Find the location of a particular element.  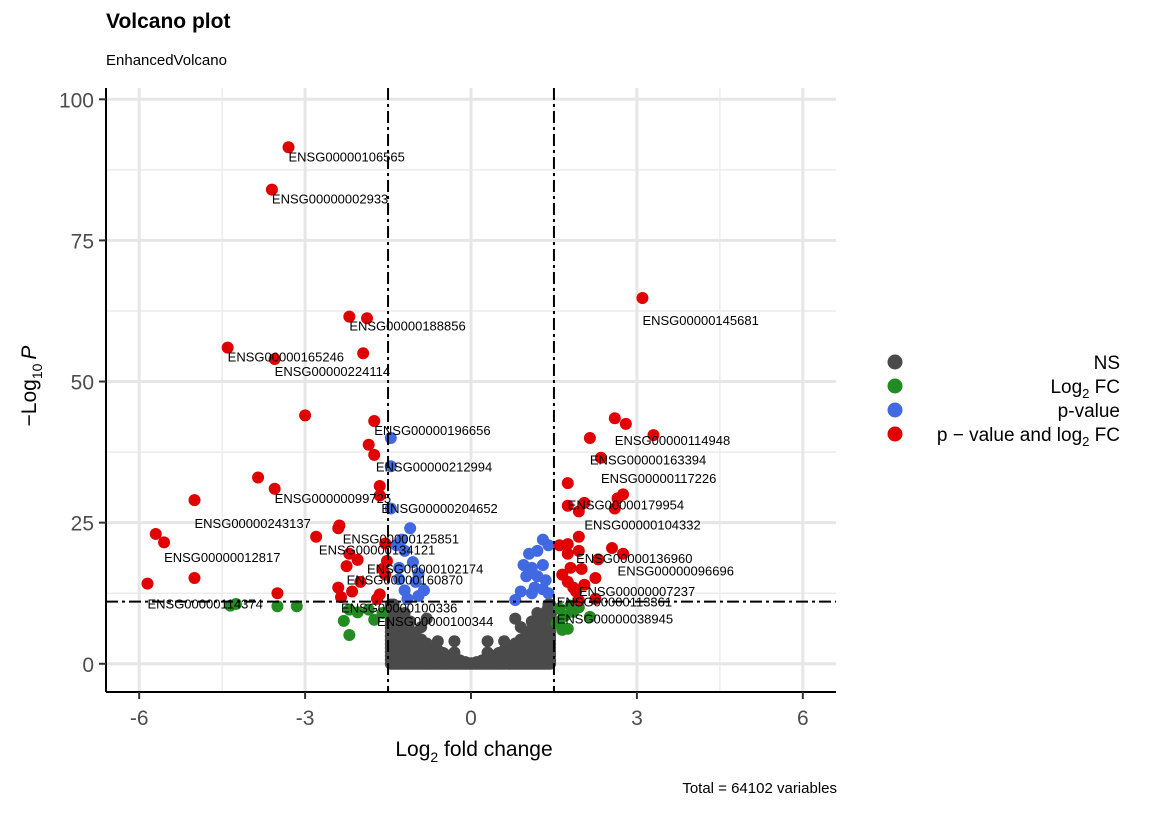

point-label: ENSG00000243137 is located at coordinates (252, 523).